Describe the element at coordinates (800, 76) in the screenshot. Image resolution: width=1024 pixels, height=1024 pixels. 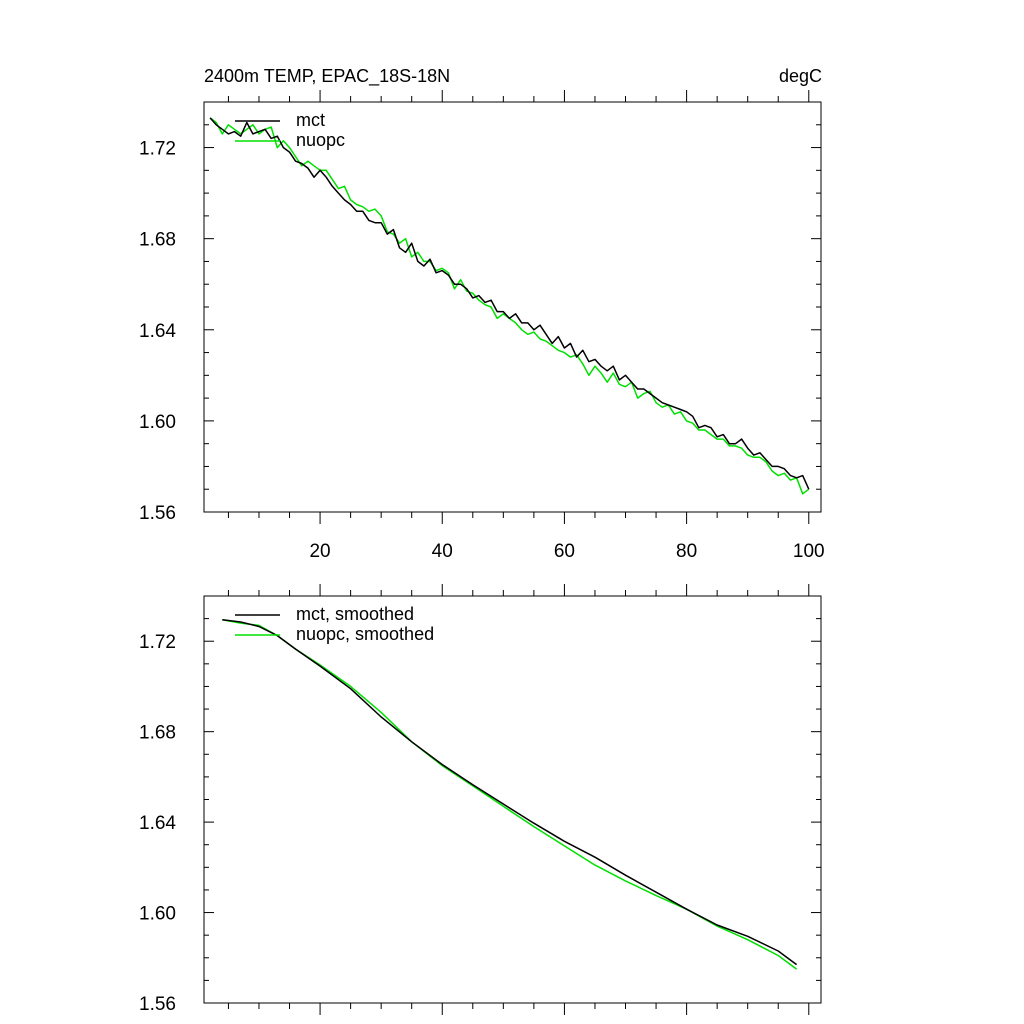
I see `chart-units: degC` at that location.